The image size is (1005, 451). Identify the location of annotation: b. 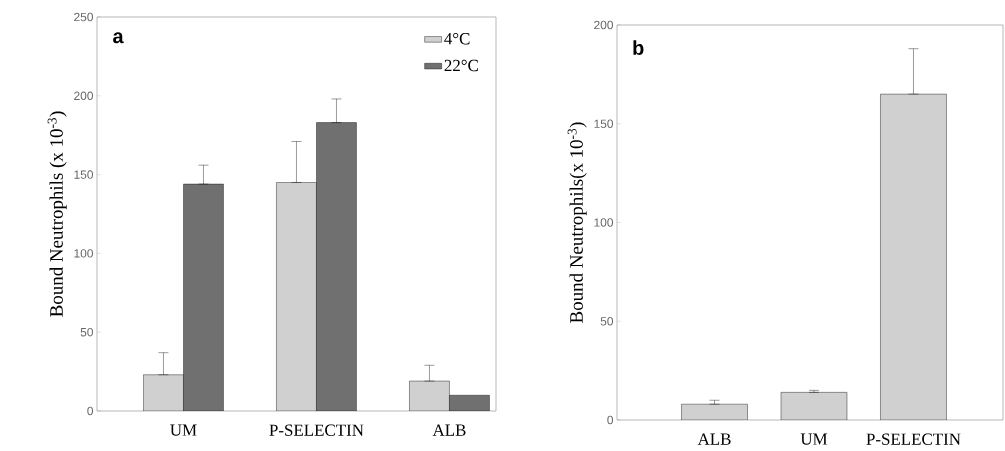
(638, 47).